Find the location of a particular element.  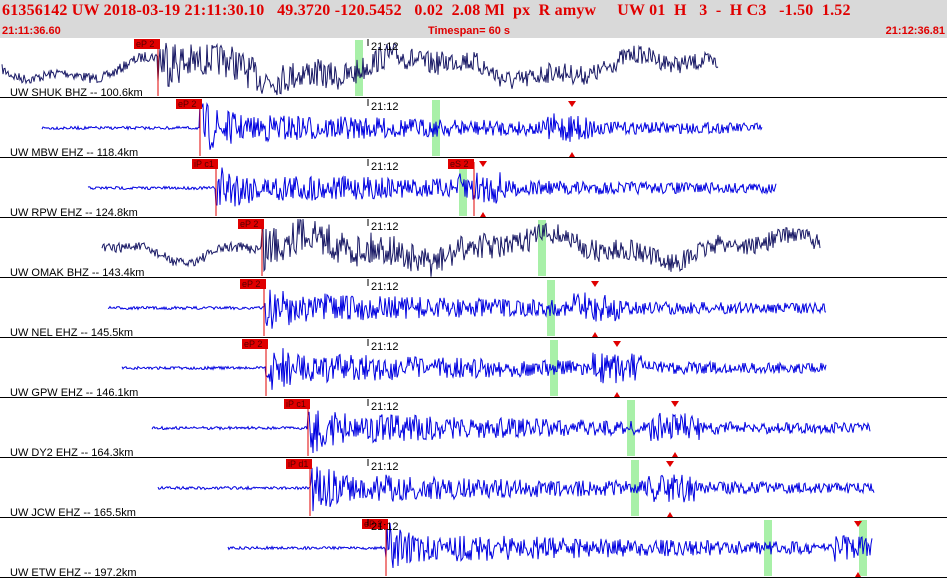

station-label: UW OMAK BHZ -- 143.4km is located at coordinates (77, 273).